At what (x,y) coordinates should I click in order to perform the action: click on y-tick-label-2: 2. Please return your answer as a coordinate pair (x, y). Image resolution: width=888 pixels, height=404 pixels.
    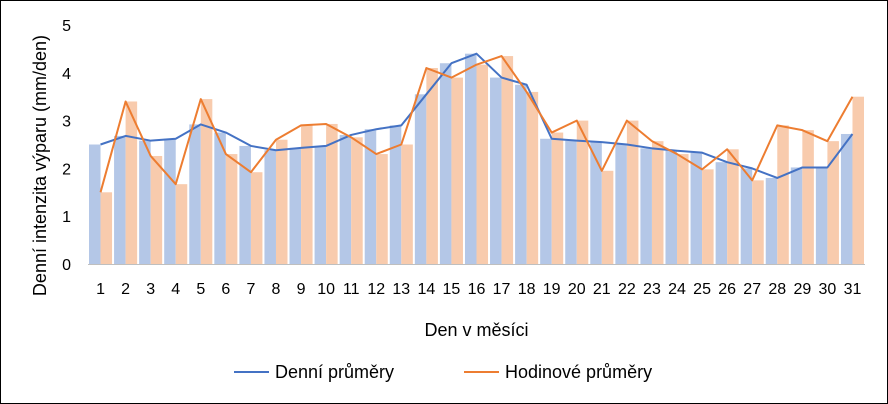
    Looking at the image, I should click on (66, 169).